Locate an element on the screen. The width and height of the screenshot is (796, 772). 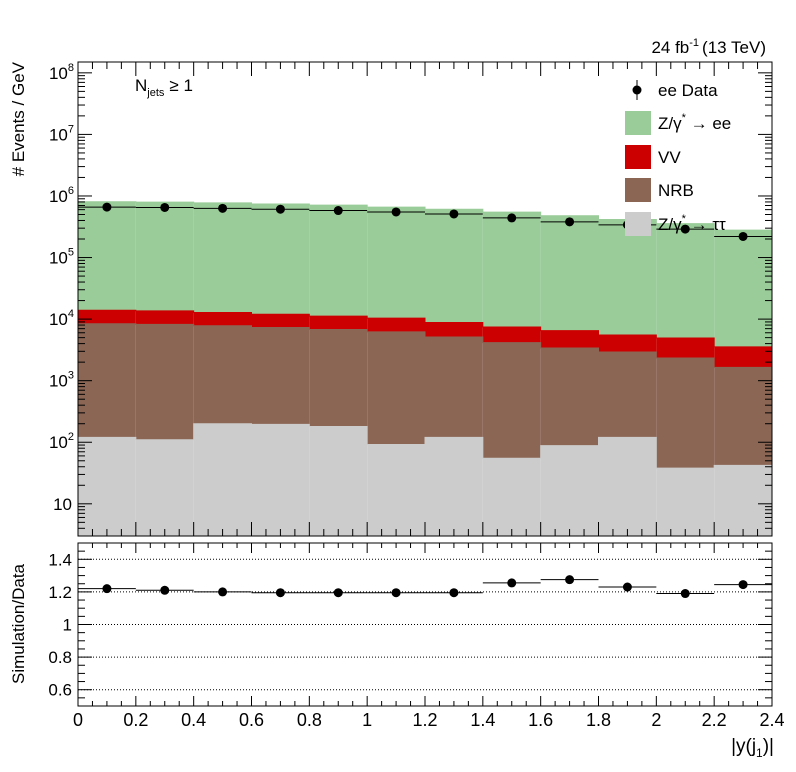
x-axis-label: |y(j1)| is located at coordinates (752, 748).